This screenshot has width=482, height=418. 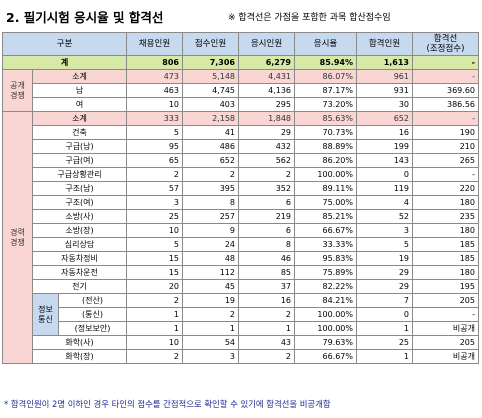 I want to click on cell-cutoff: 205, so click(x=445, y=342).